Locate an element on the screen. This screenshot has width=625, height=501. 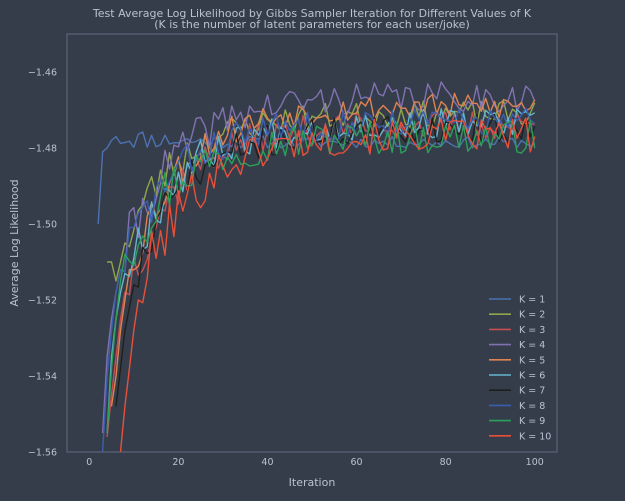
legend-label-k5: K = 5 is located at coordinates (532, 360).